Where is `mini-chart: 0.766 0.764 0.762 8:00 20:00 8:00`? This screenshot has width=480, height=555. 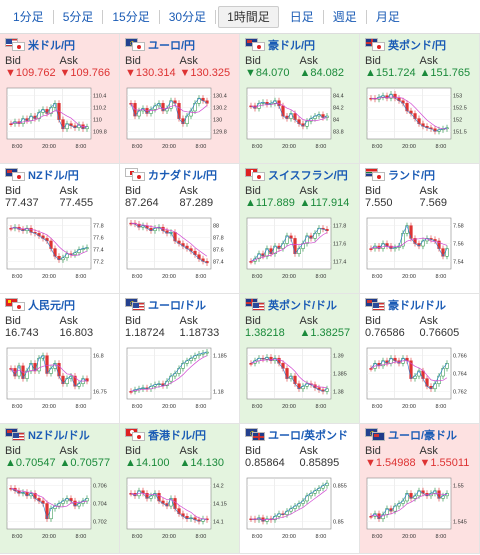 mini-chart: 0.766 0.764 0.762 8:00 20:00 8:00 is located at coordinates (419, 378).